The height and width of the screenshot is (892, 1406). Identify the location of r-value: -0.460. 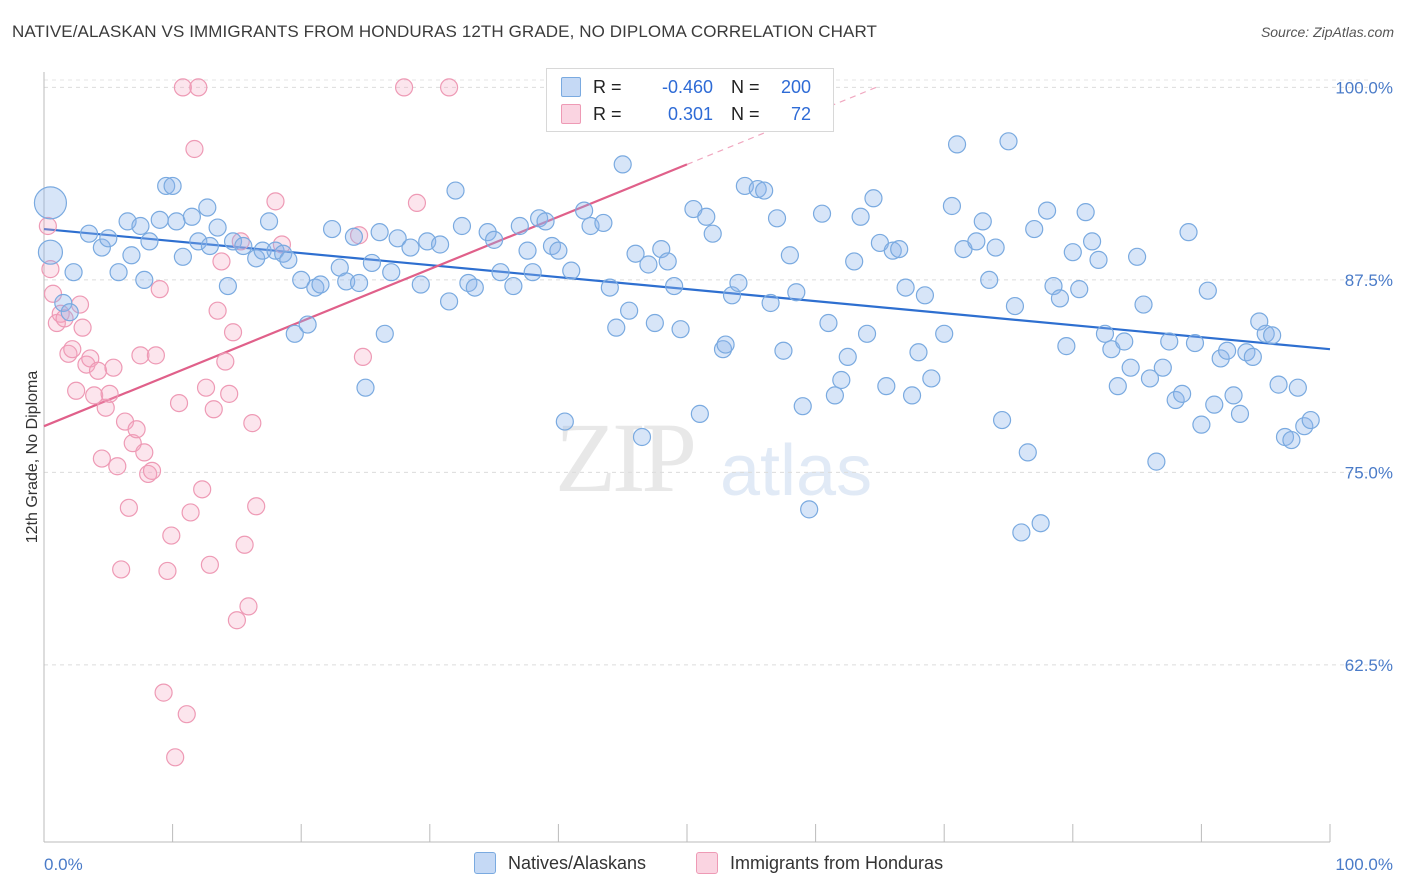
(687, 86).